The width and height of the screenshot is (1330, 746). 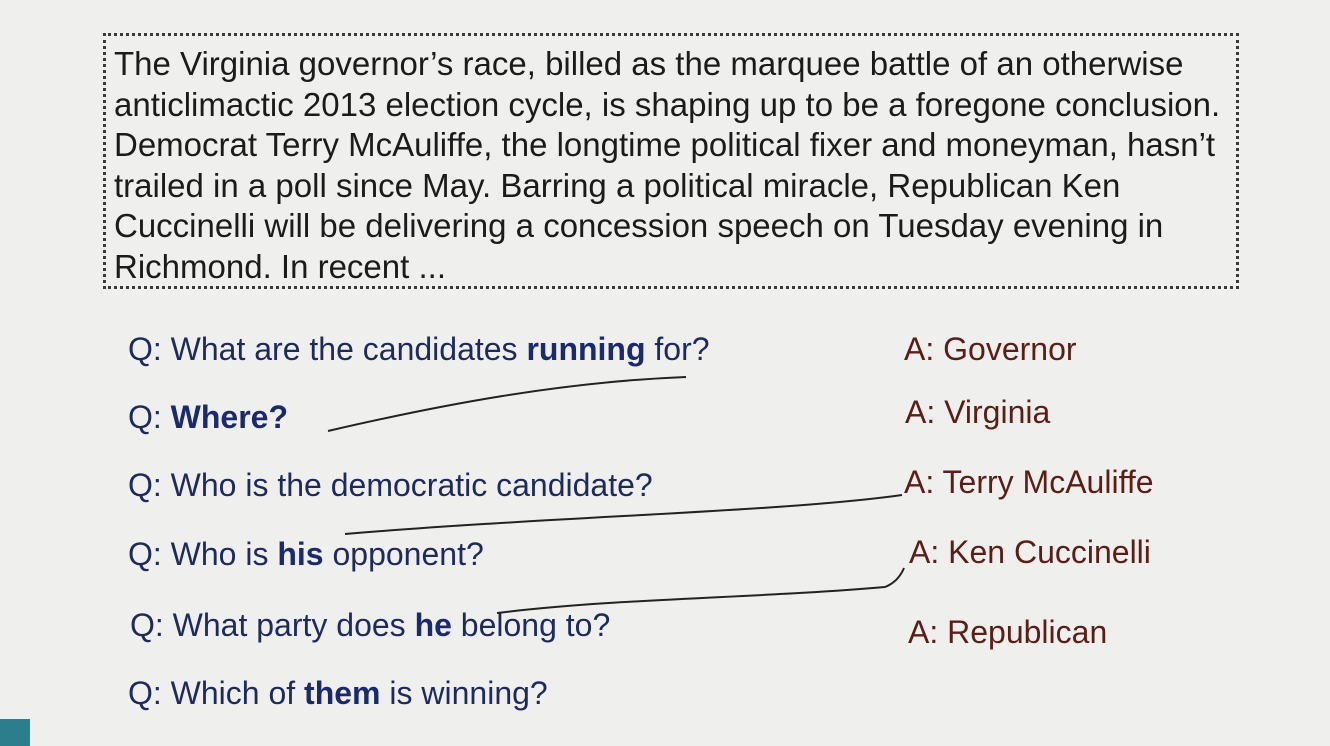 I want to click on answer-4: A: Ken Cuccinelli, so click(x=1030, y=552).